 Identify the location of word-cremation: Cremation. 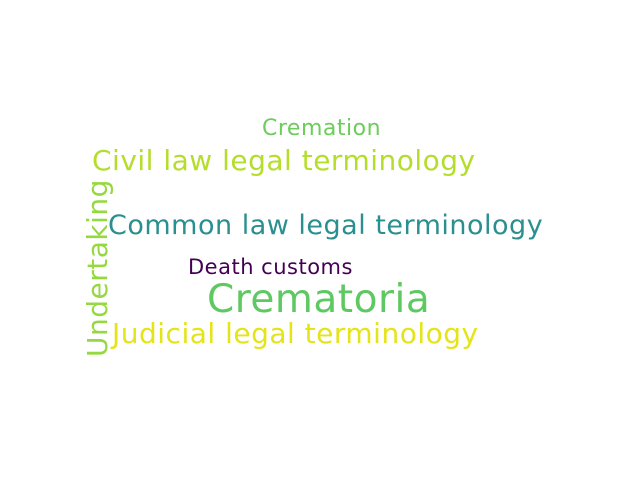
(322, 128).